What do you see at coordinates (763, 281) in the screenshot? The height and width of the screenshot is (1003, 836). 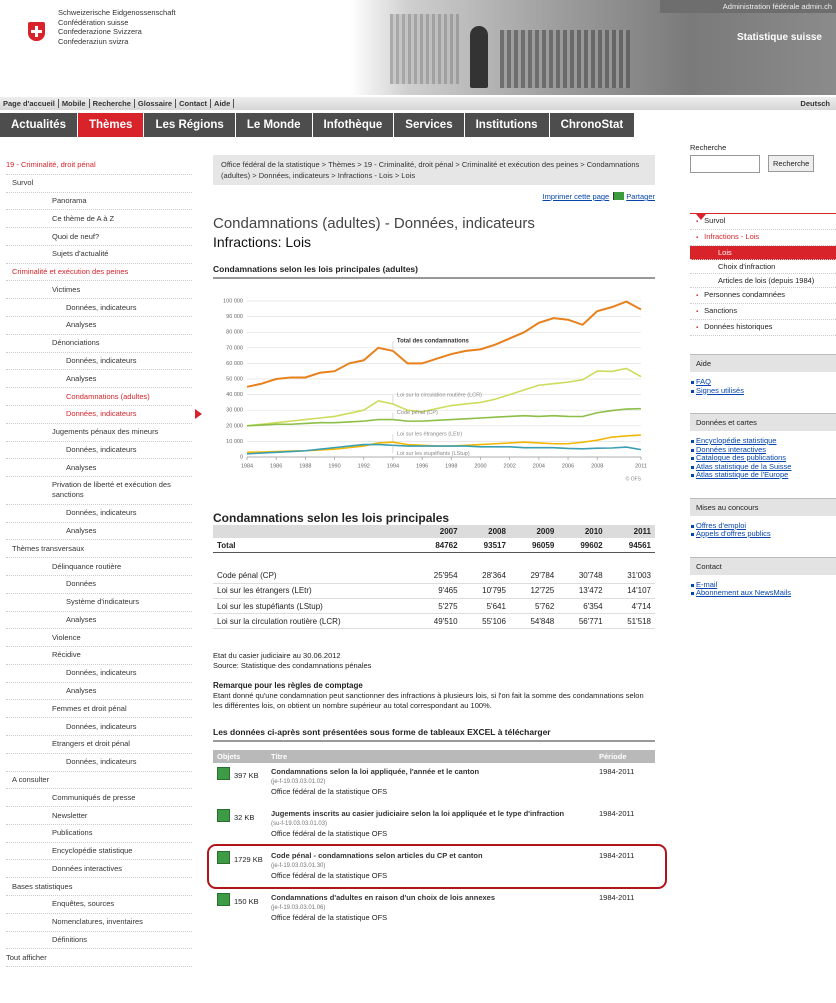 I see `right-nav-item: Articles de lois (depuis 1984)` at bounding box center [763, 281].